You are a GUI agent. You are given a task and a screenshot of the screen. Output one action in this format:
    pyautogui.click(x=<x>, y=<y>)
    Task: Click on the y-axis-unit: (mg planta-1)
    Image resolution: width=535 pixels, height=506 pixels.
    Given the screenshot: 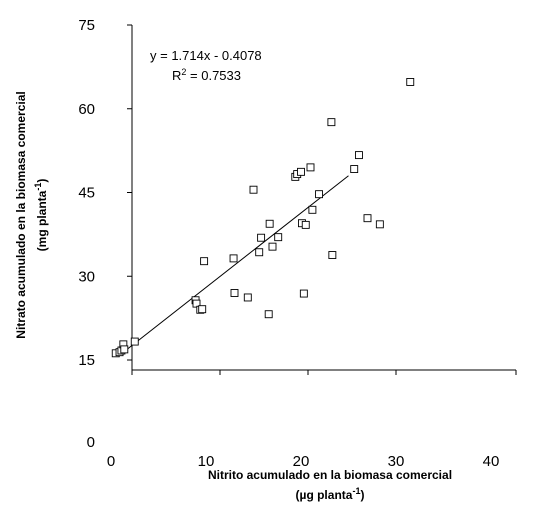 What is the action you would take?
    pyautogui.click(x=41, y=215)
    